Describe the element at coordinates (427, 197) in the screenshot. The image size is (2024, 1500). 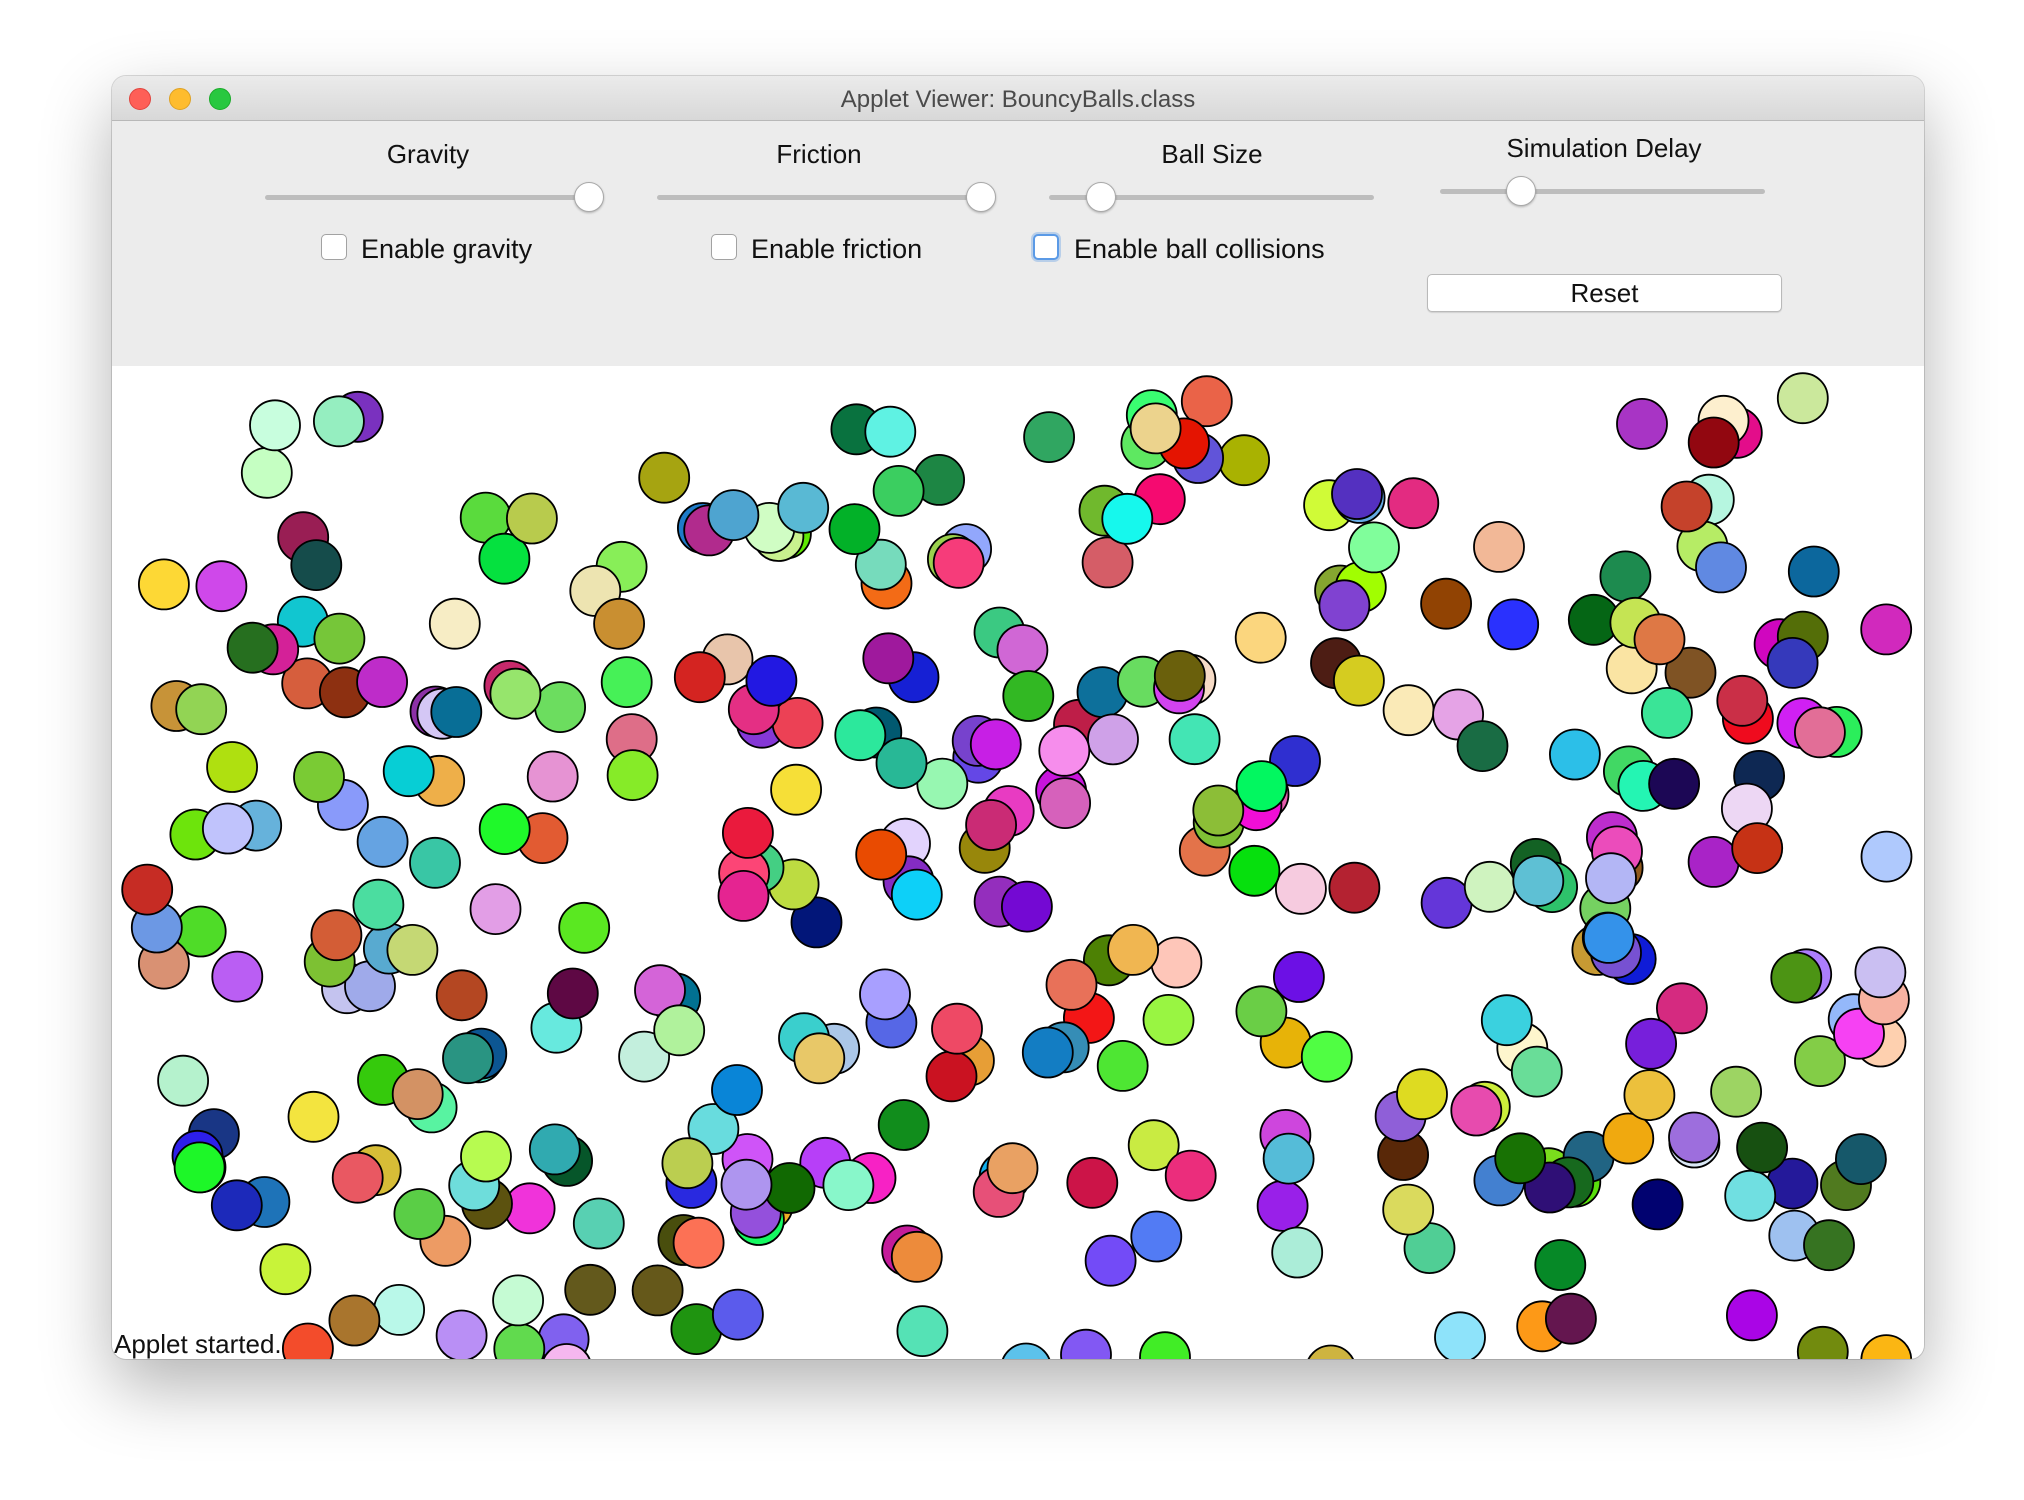
I see `gravity-slider-track` at that location.